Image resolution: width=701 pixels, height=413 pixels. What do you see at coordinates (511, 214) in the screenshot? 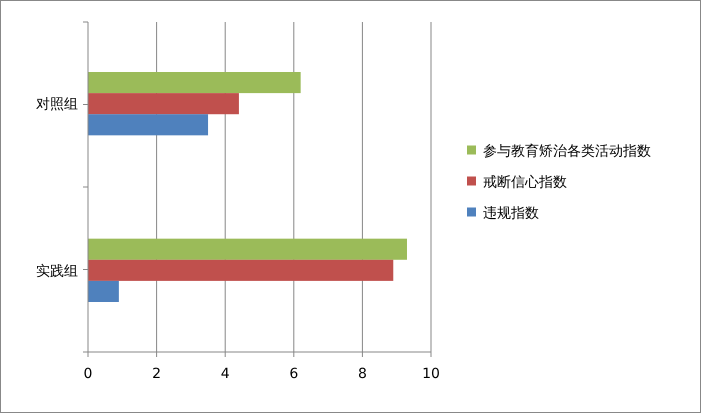
I see `legend-label: 违规指数` at bounding box center [511, 214].